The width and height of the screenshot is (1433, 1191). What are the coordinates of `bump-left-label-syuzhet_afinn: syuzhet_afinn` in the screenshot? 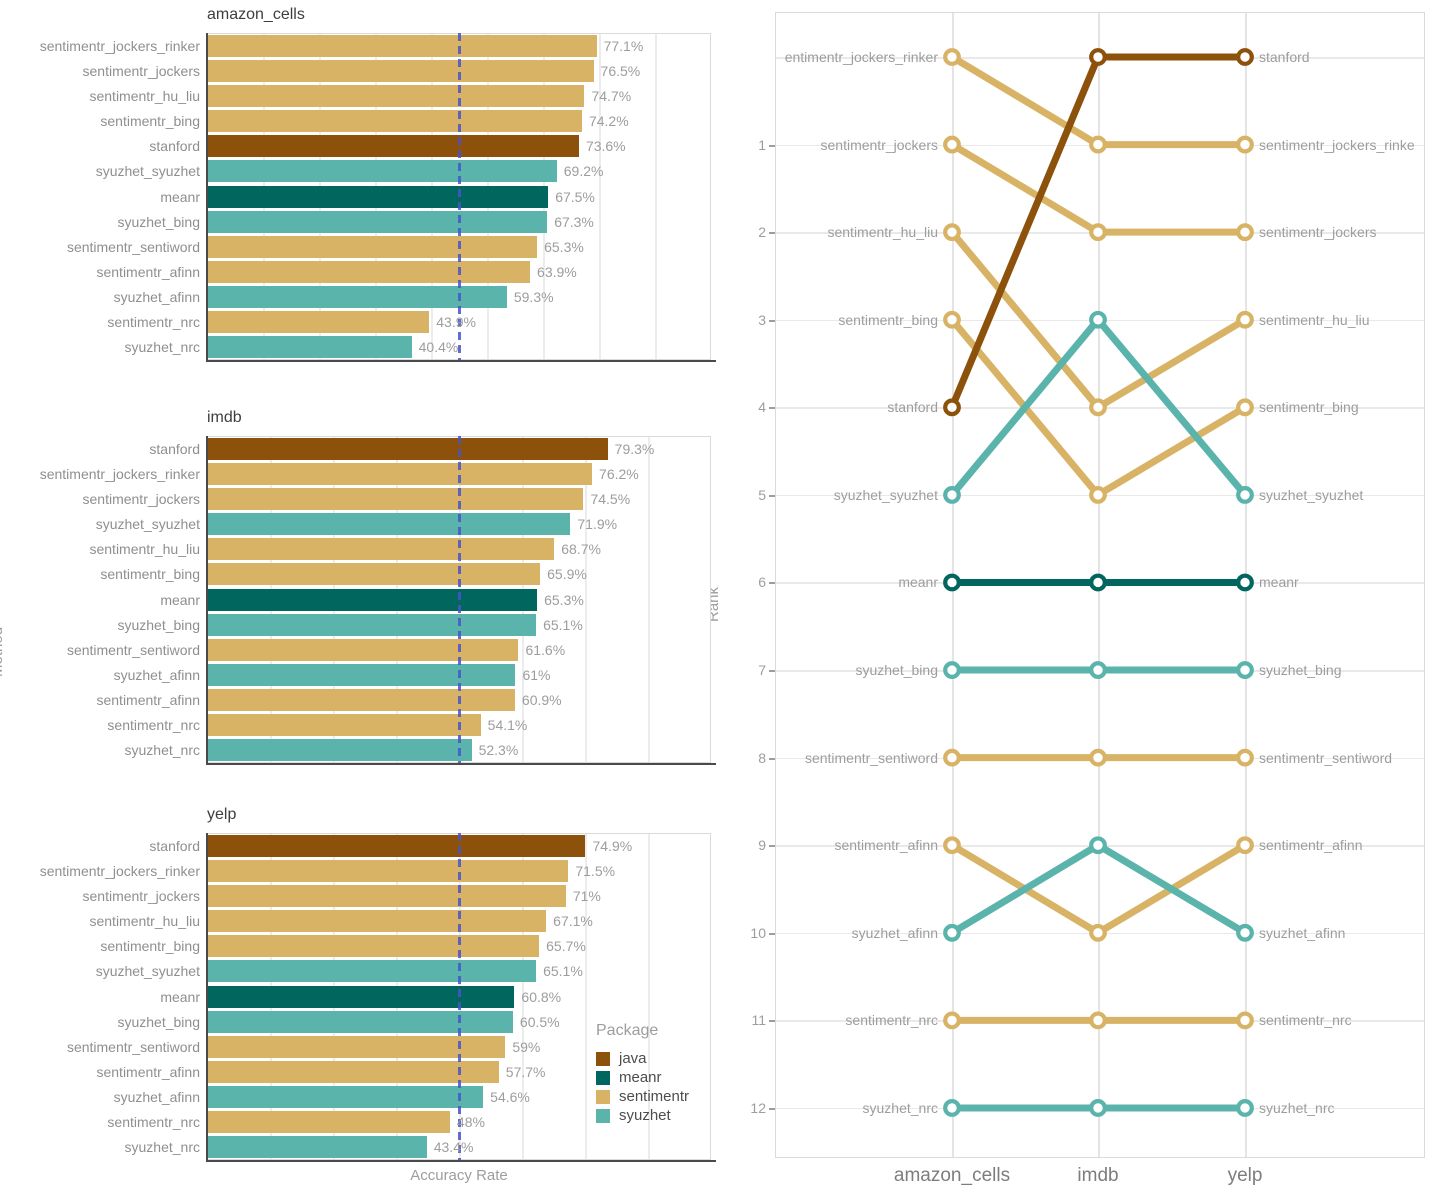 It's located at (894, 932).